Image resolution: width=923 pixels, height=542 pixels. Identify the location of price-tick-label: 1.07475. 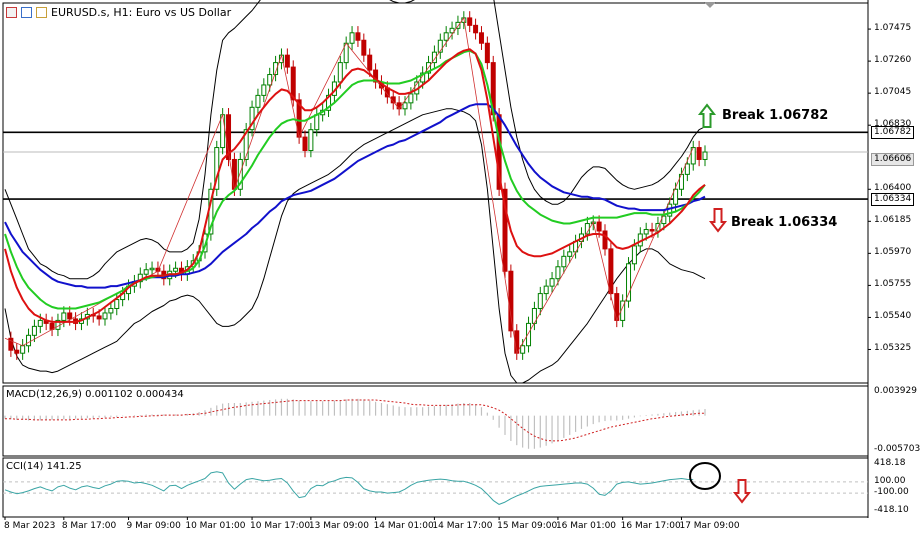
(893, 28).